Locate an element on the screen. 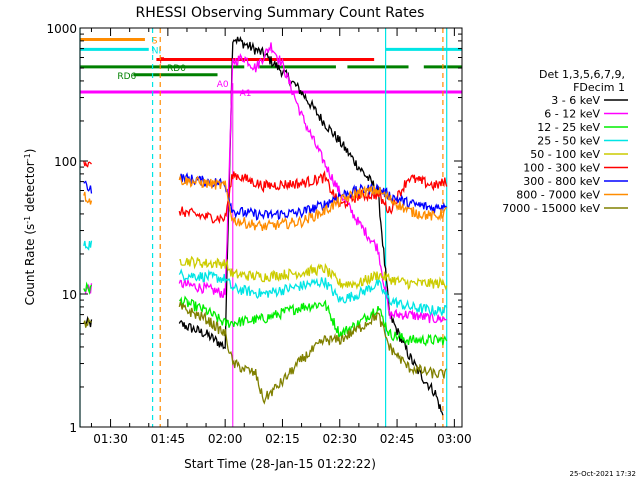 The height and width of the screenshot is (480, 640). x-tick-label: 02:15 is located at coordinates (282, 439).